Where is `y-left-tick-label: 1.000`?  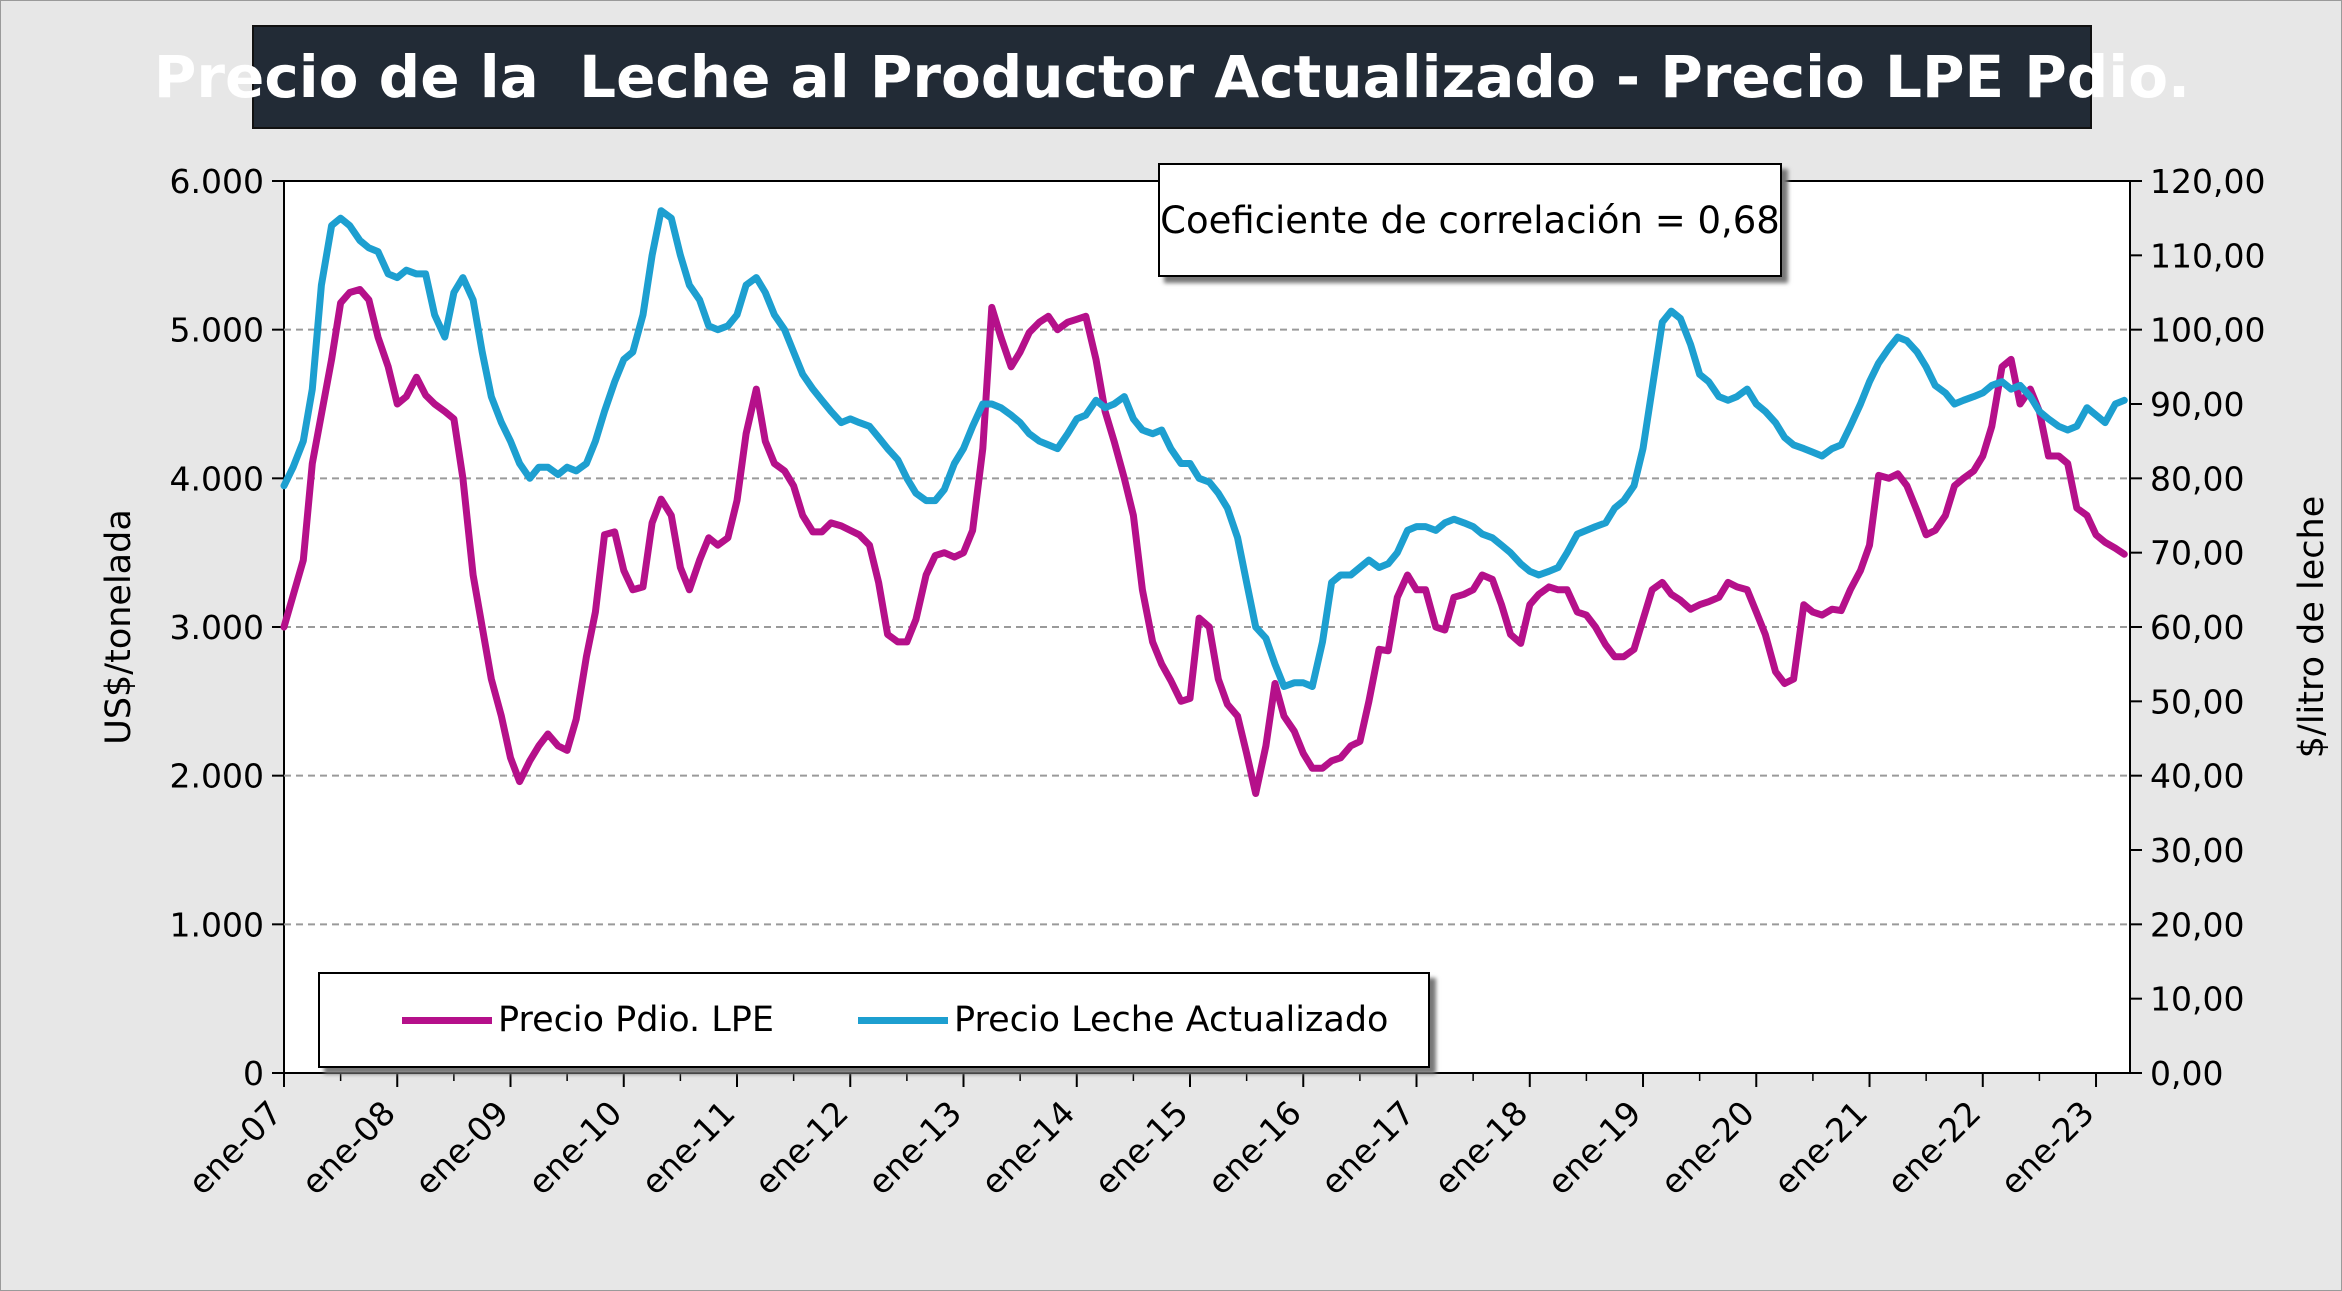 y-left-tick-label: 1.000 is located at coordinates (217, 924).